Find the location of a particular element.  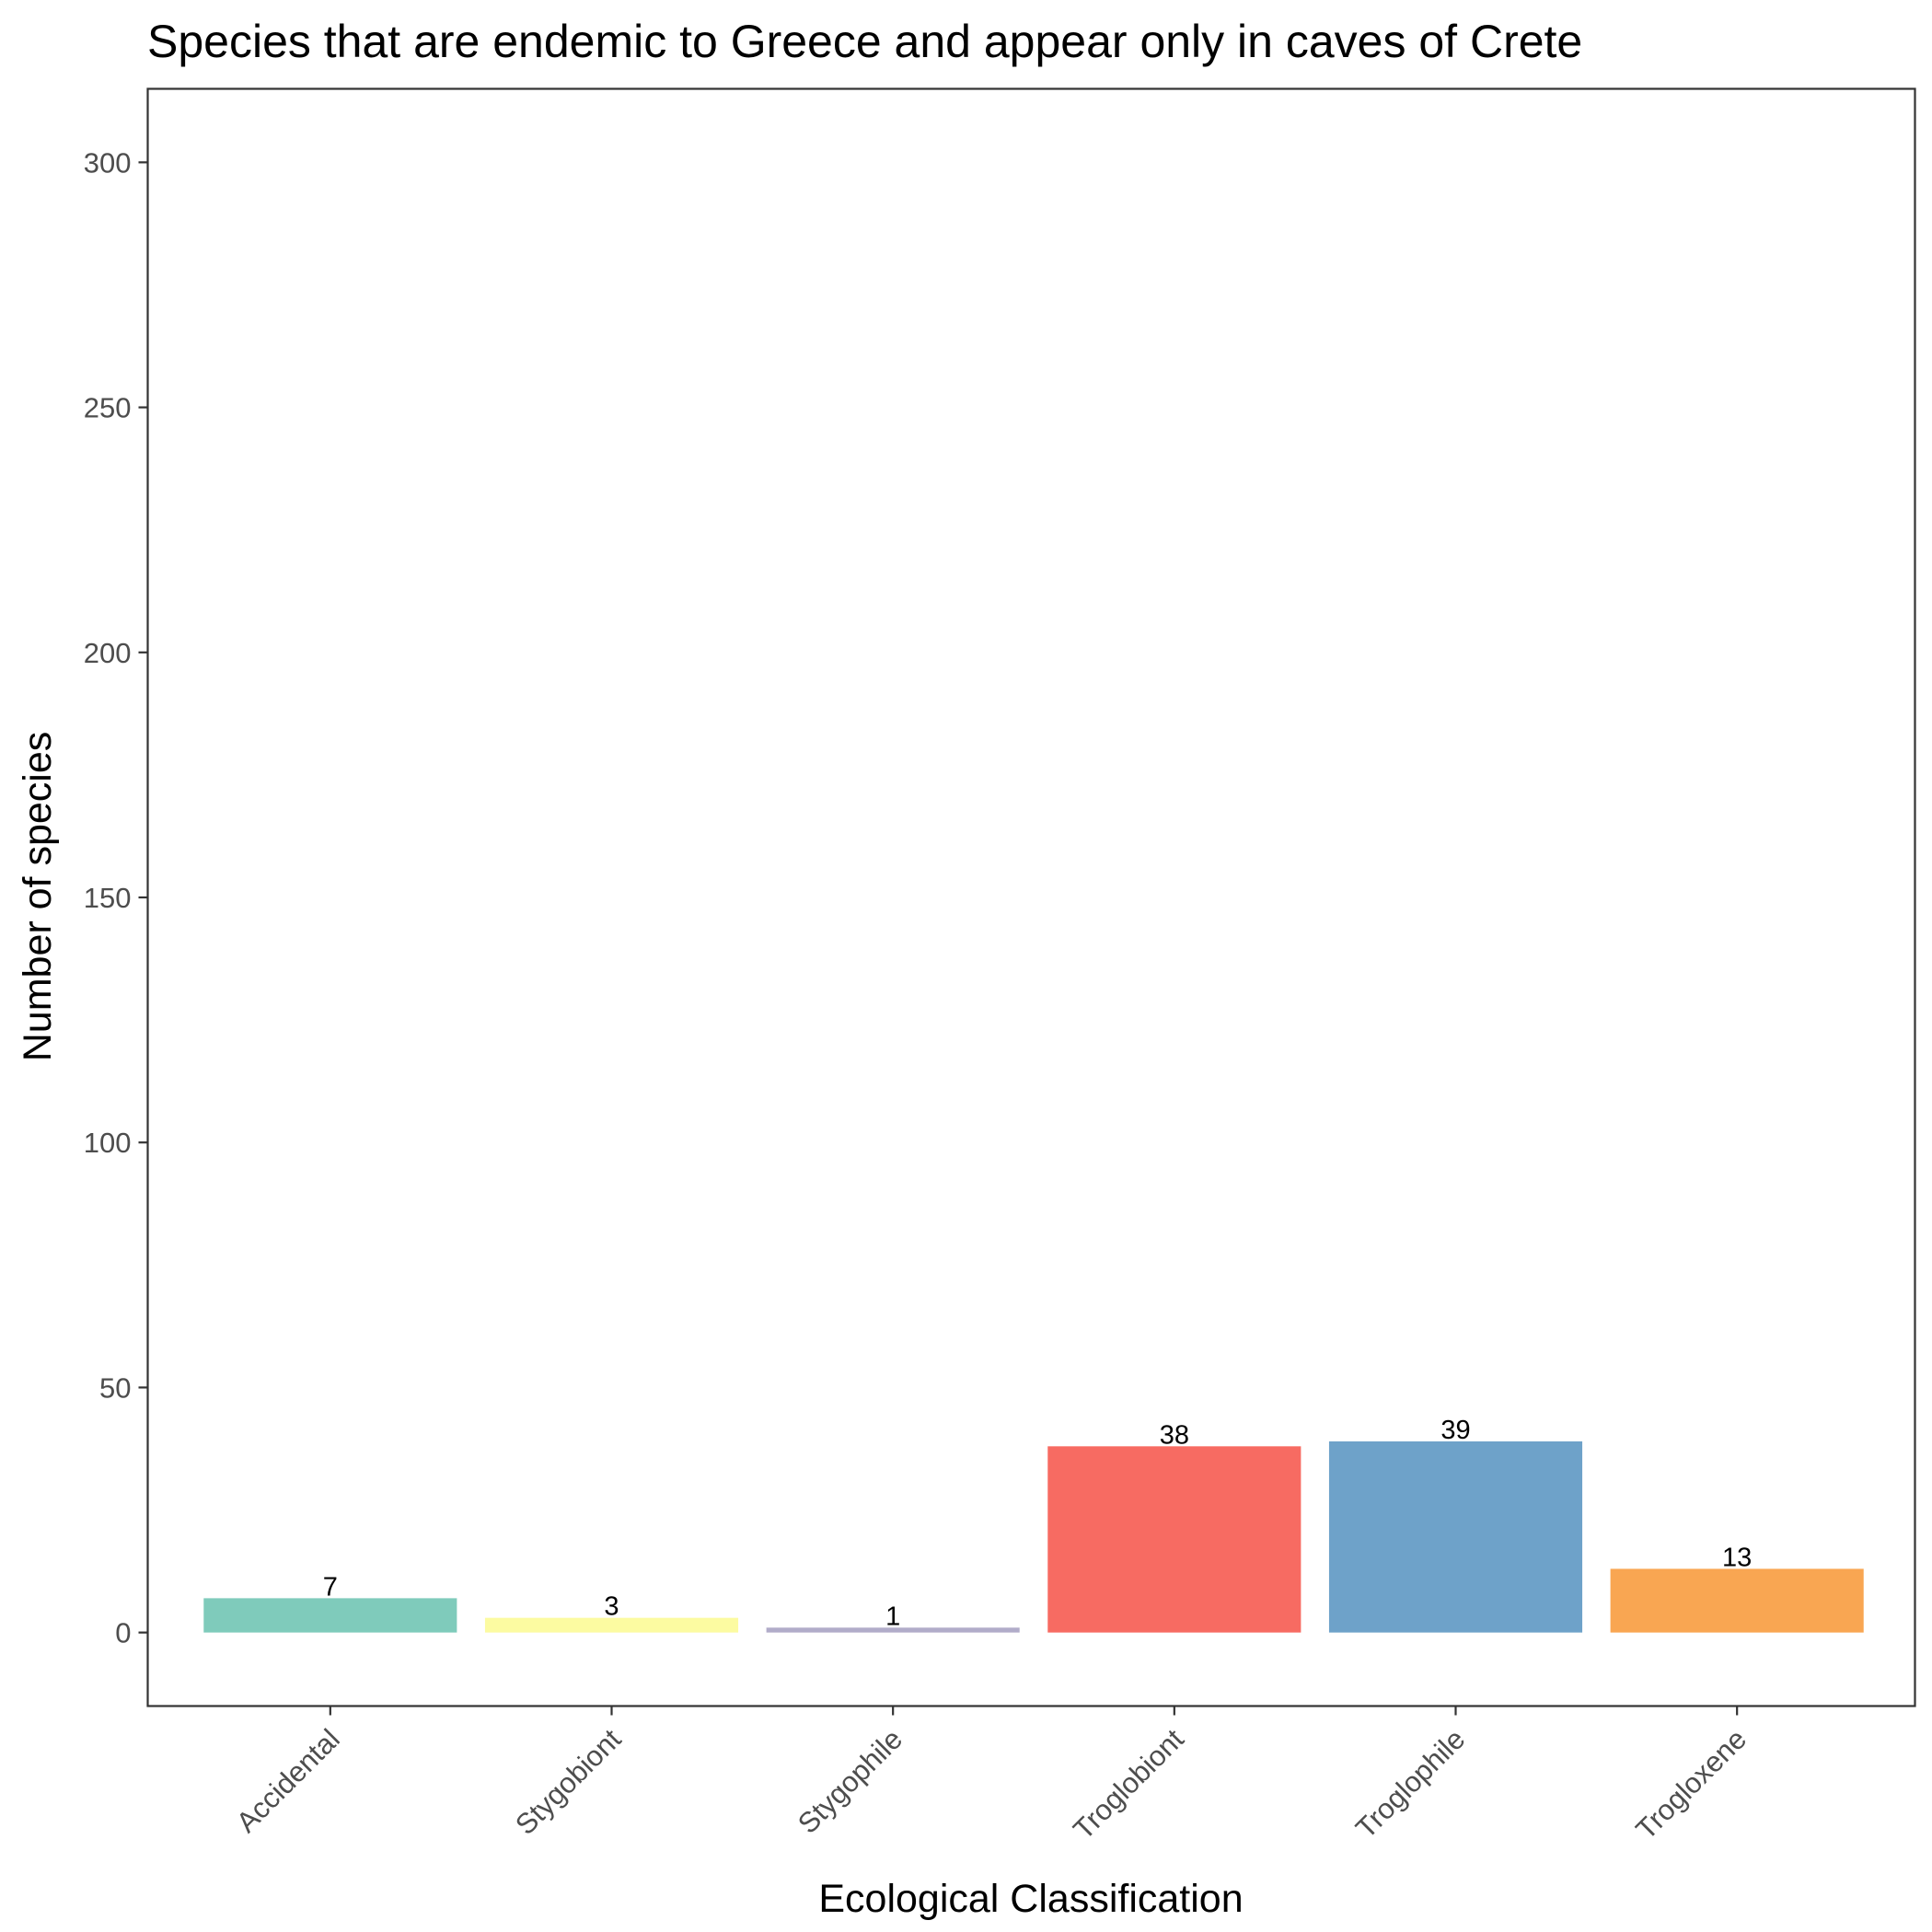

bar-stygophile is located at coordinates (893, 1630).